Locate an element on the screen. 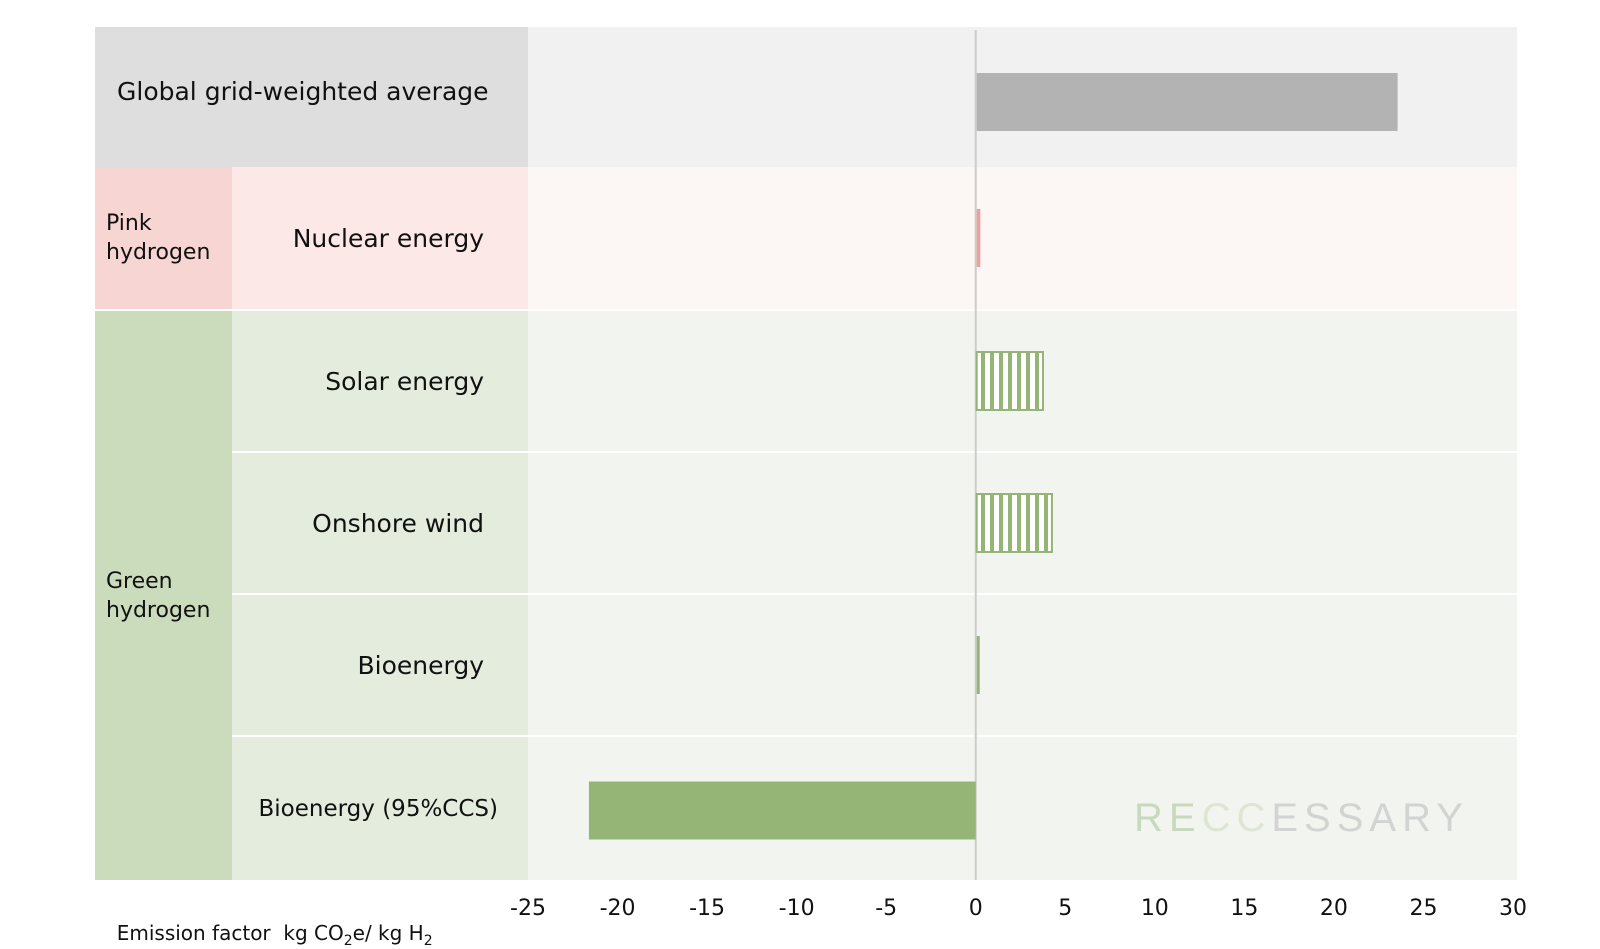 Image resolution: width=1600 pixels, height=949 pixels. x-axis-label-sub2: 2 is located at coordinates (428, 941).